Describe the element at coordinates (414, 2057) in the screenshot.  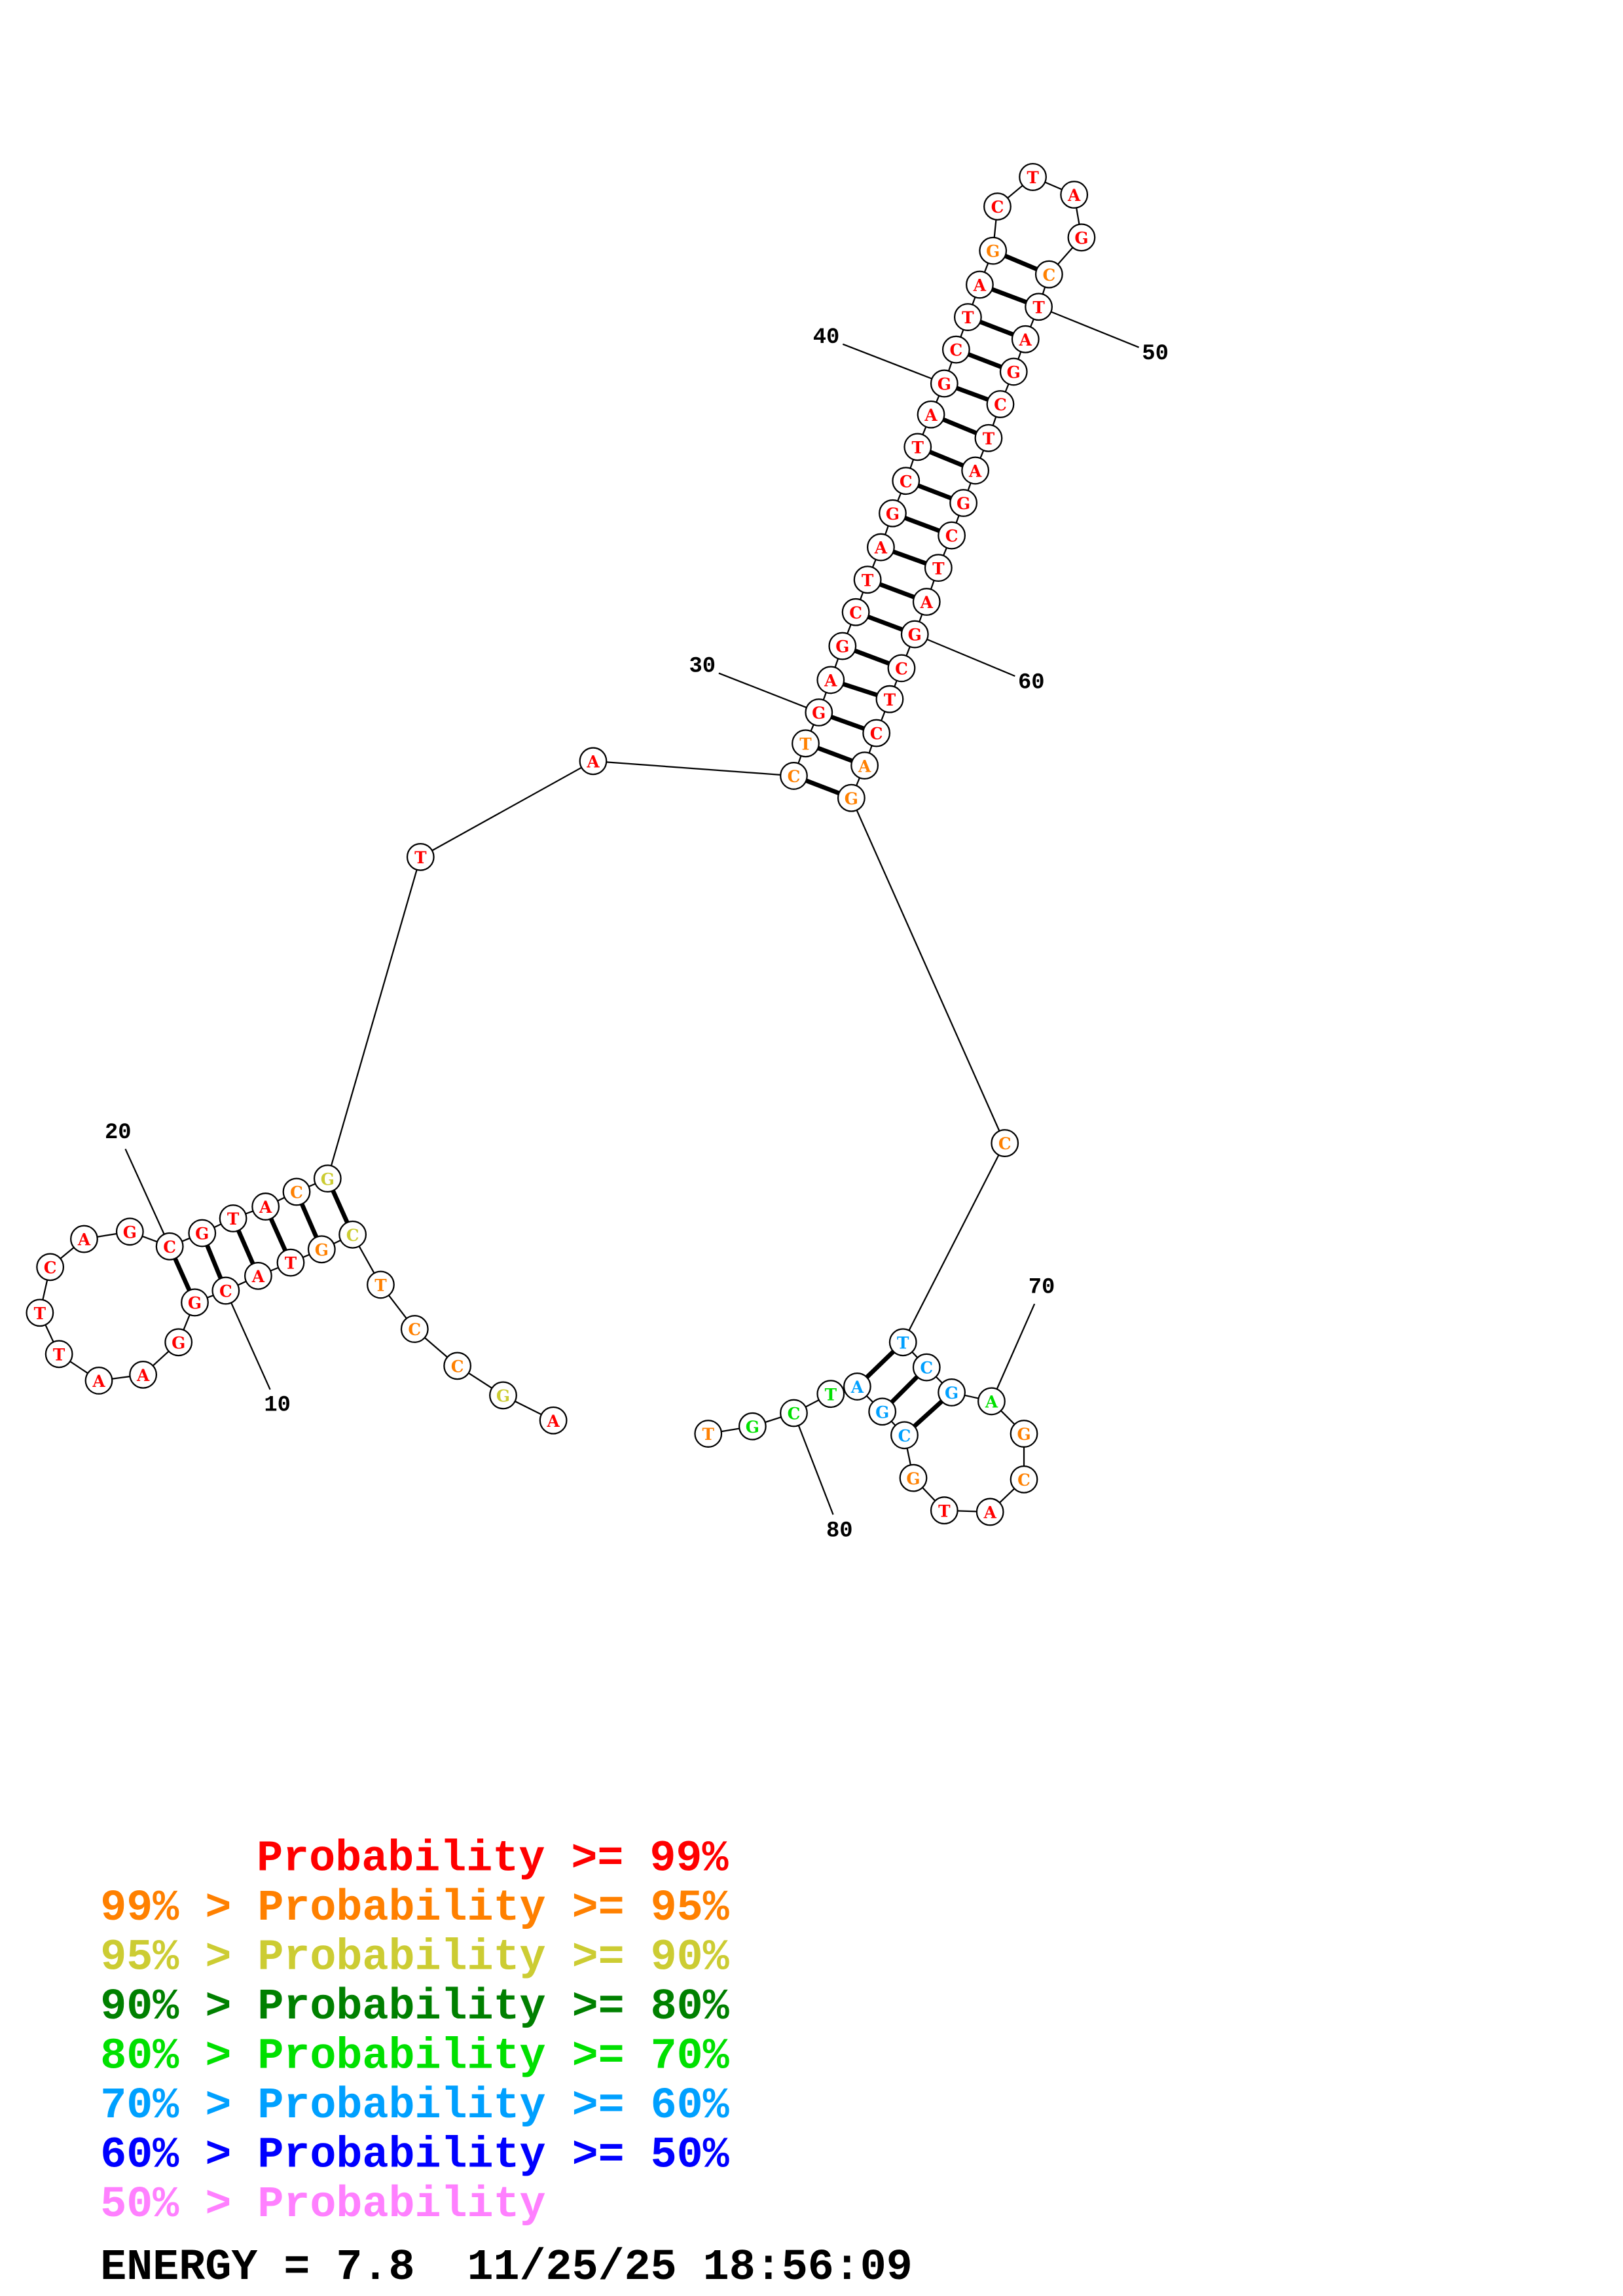
I see `legend-line: 80% > Probability >= 70%` at that location.